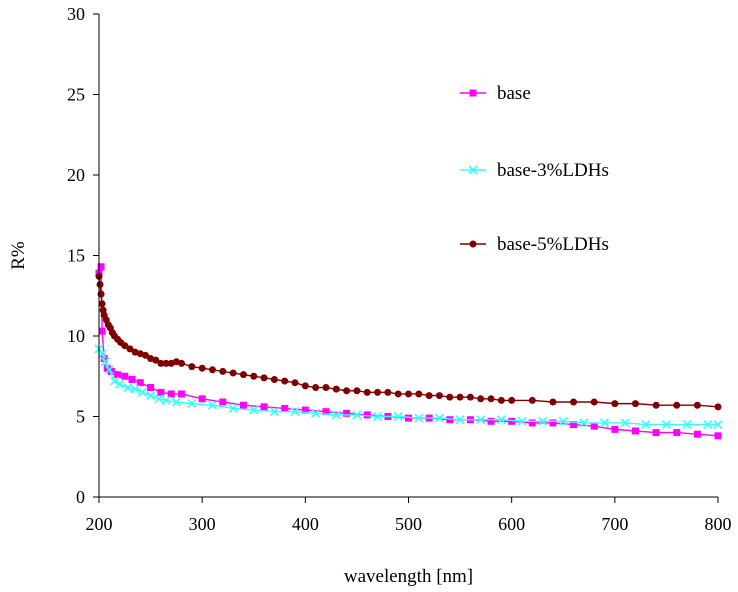  Describe the element at coordinates (18, 255) in the screenshot. I see `y-axis-title: R%` at that location.